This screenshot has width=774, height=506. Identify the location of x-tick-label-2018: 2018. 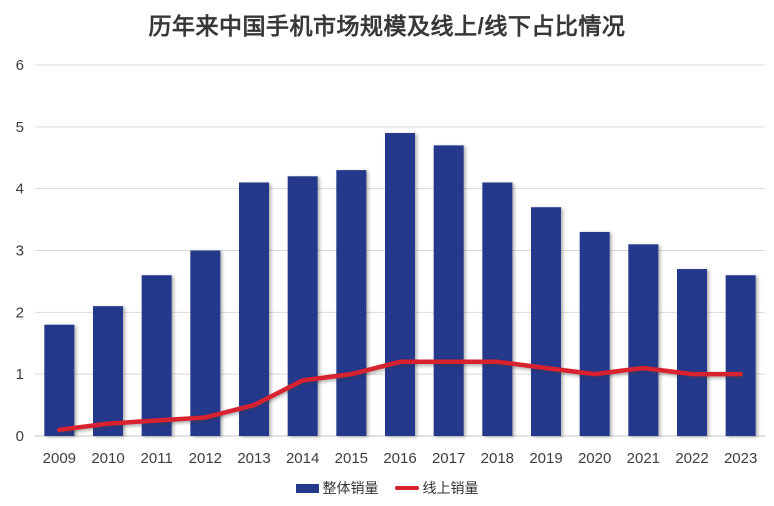
(497, 458).